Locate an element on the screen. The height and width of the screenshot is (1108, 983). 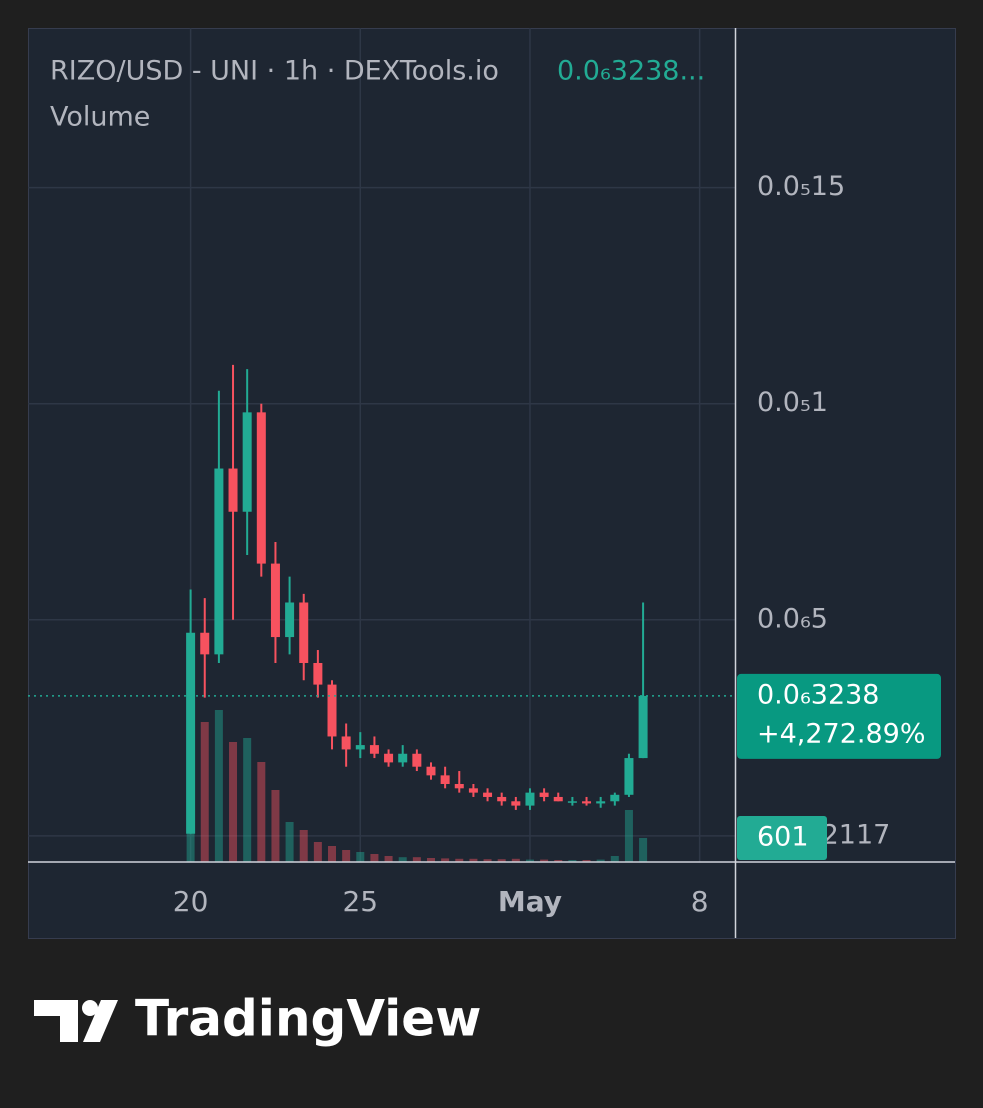
logo-dot is located at coordinates (90, 1008).